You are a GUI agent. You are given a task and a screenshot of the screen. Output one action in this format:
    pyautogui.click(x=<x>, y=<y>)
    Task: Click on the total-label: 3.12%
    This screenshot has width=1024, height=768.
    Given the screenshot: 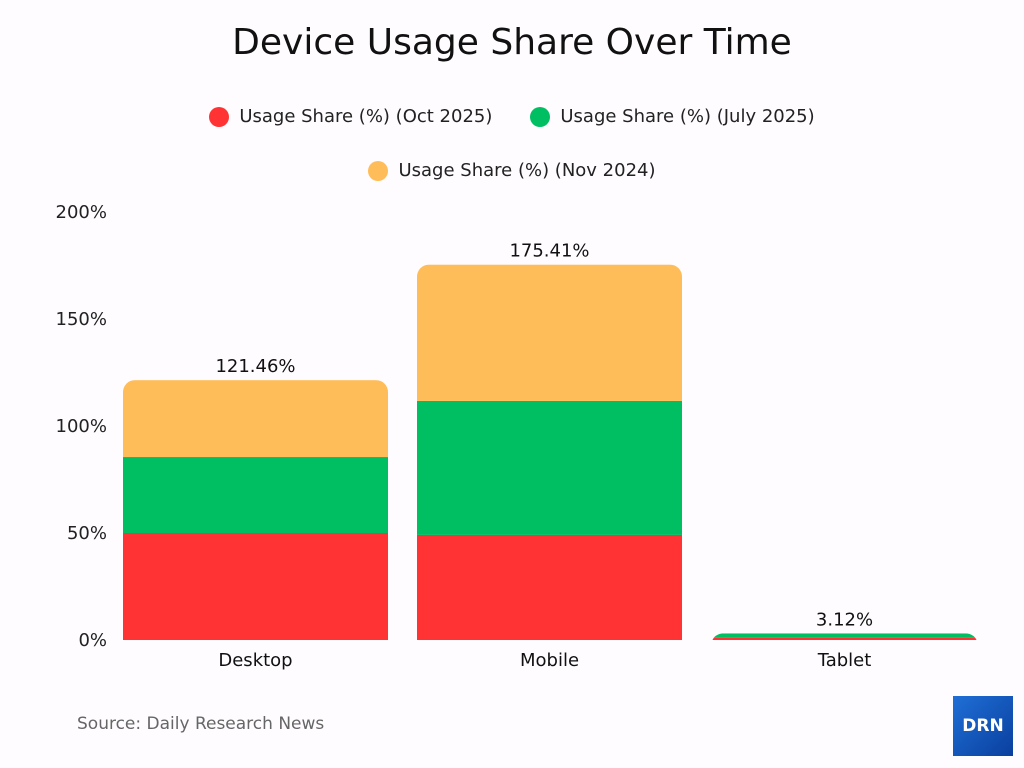 What is the action you would take?
    pyautogui.click(x=844, y=619)
    